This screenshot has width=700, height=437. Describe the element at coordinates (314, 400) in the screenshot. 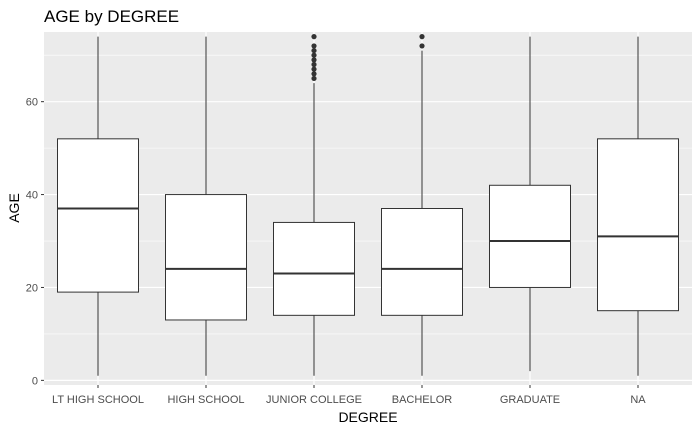

I see `x-tick-label: JUNIOR COLLEGE` at that location.